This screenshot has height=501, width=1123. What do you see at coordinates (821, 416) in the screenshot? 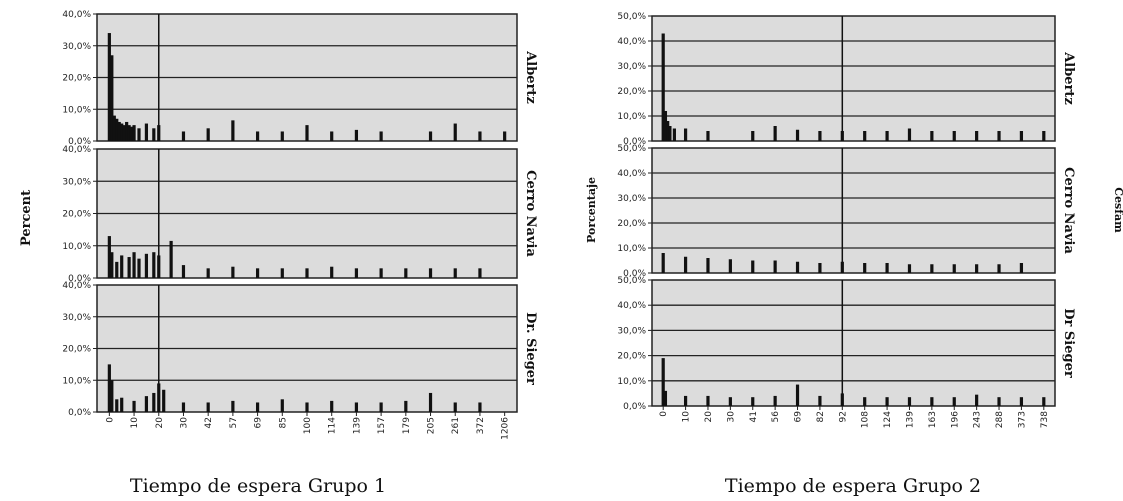
I see `x-tick-label: 82` at bounding box center [821, 416].